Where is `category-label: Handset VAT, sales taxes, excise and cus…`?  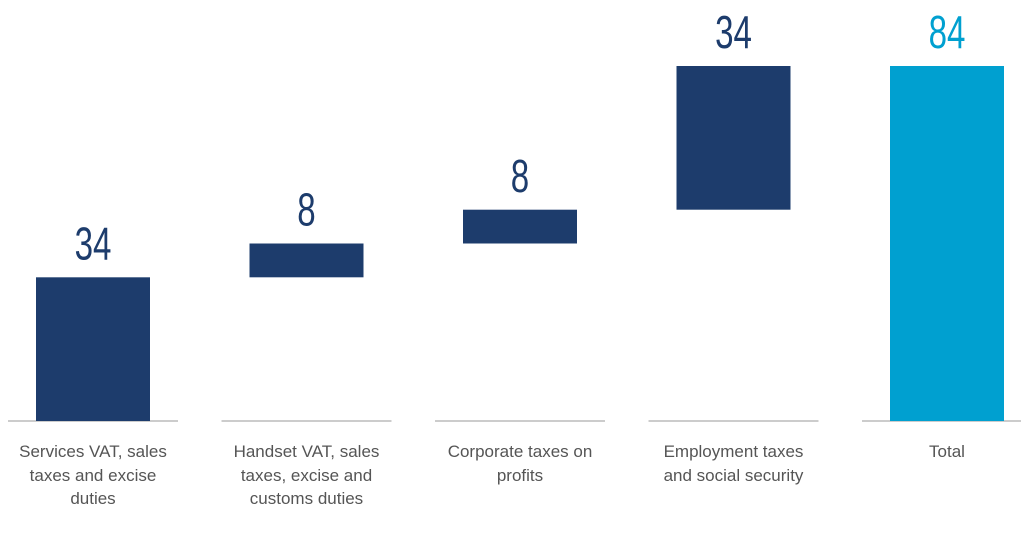
category-label: Handset VAT, sales taxes, excise and cus… is located at coordinates (306, 475).